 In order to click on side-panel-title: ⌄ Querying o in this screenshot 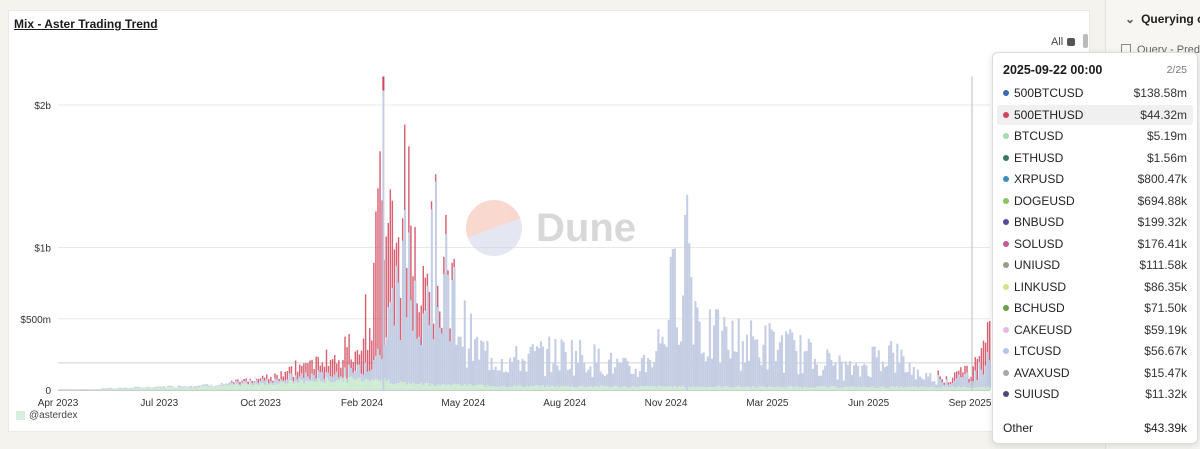, I will do `click(1162, 19)`.